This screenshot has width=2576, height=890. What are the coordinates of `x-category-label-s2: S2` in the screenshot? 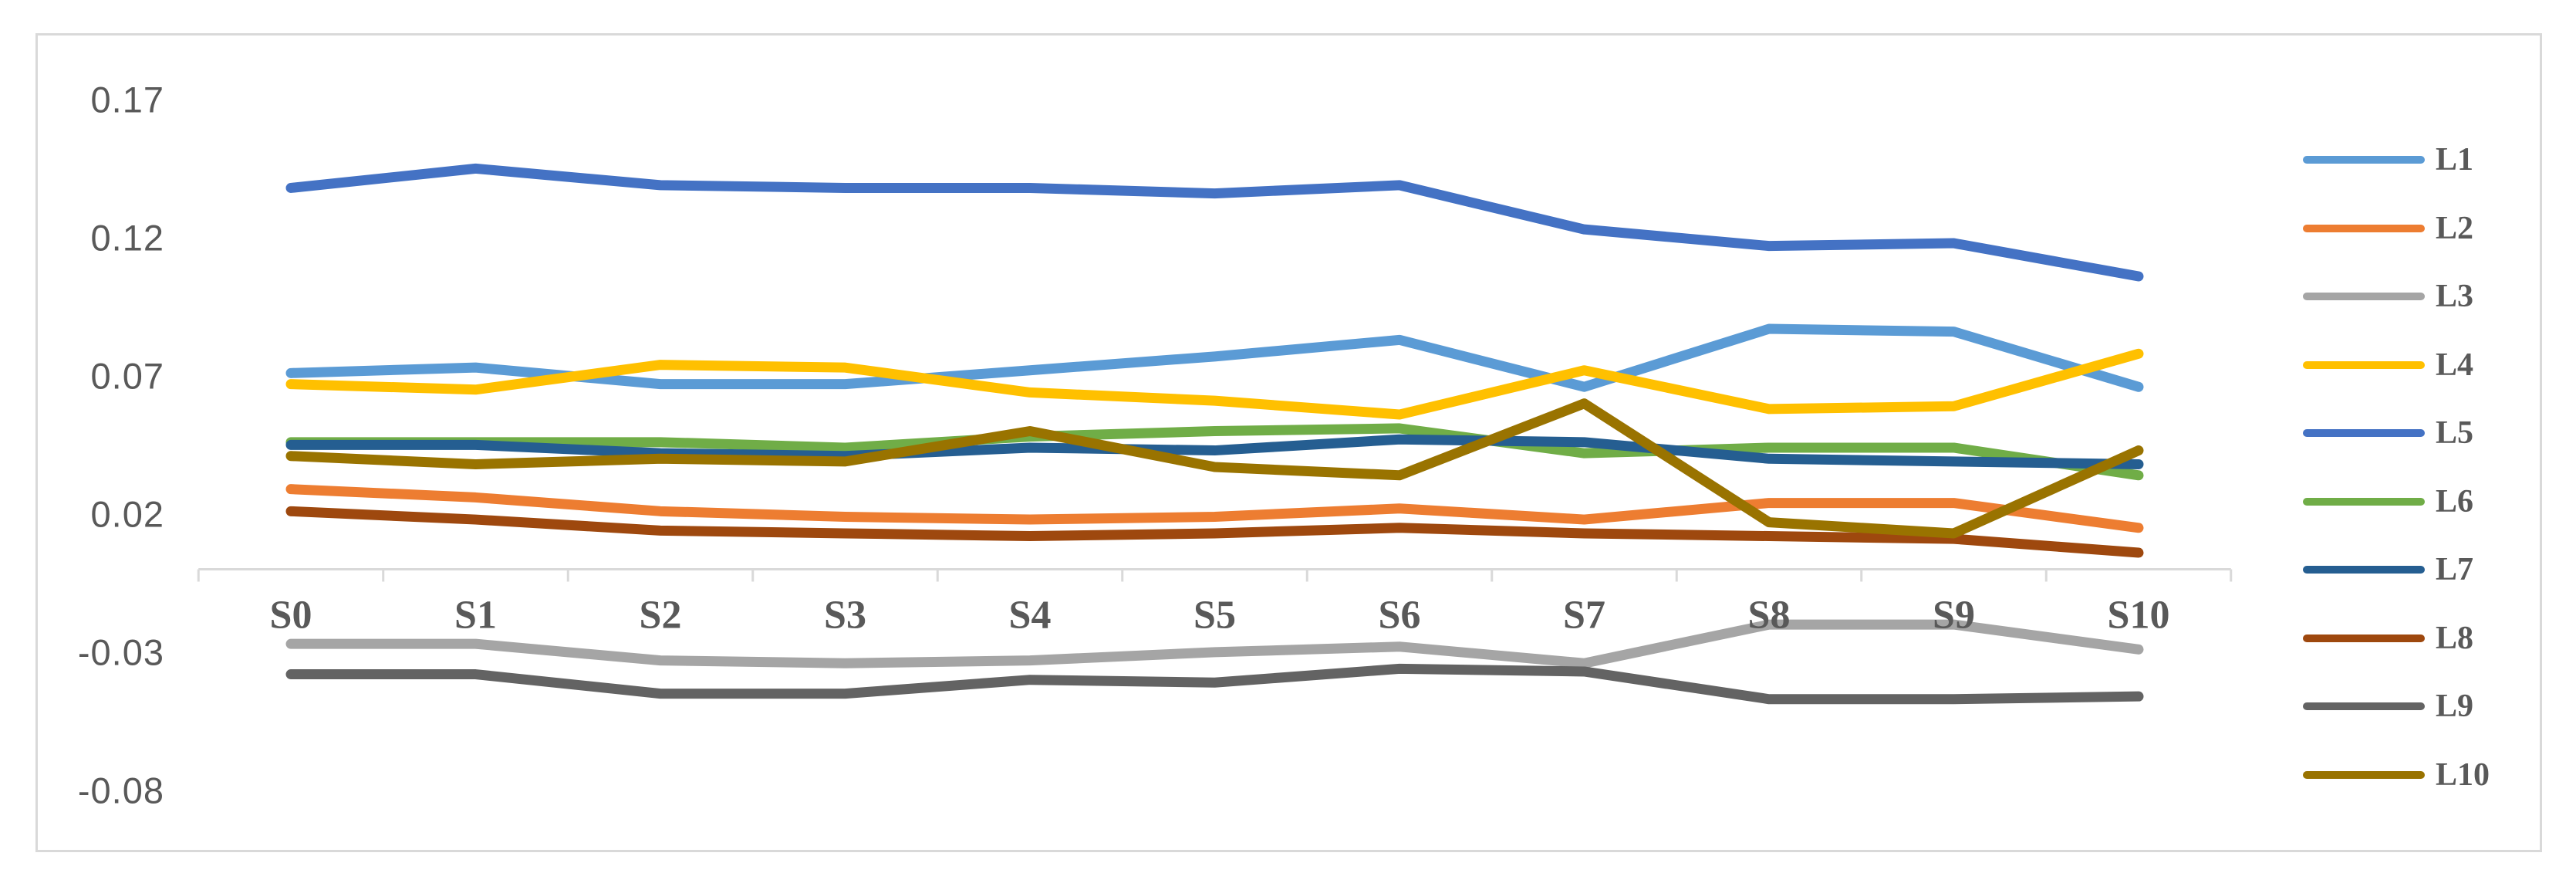 It's located at (660, 615).